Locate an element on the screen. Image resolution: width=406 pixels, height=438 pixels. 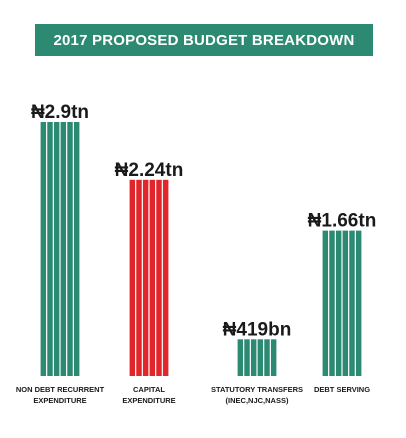
chart-title: 2017 PROPOSED BUDGET BREAKDOWN is located at coordinates (204, 40).